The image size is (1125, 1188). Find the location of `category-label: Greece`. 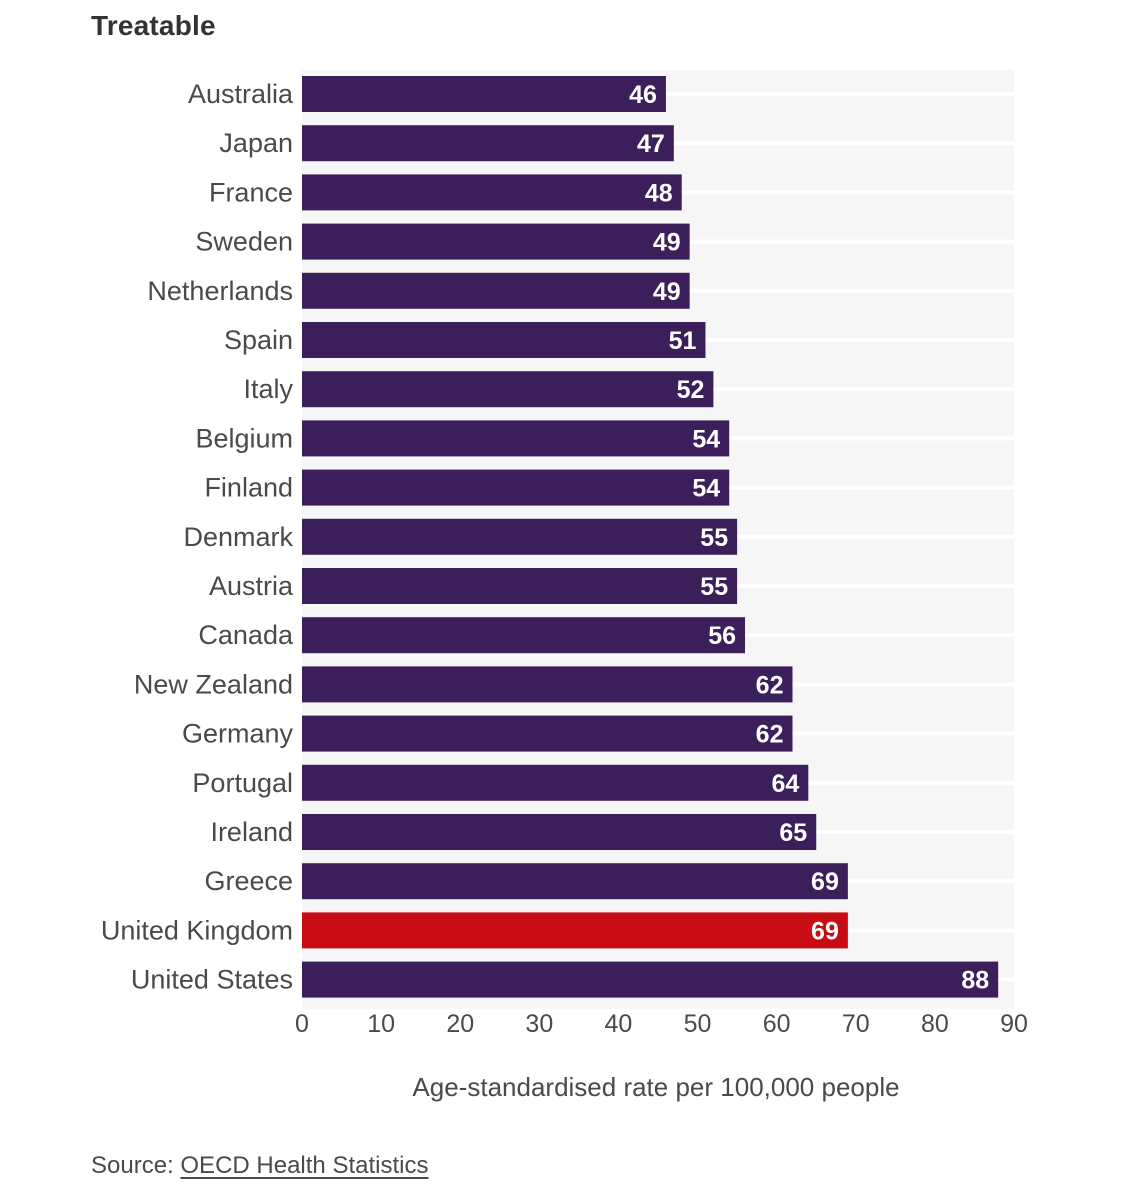

category-label: Greece is located at coordinates (248, 881).